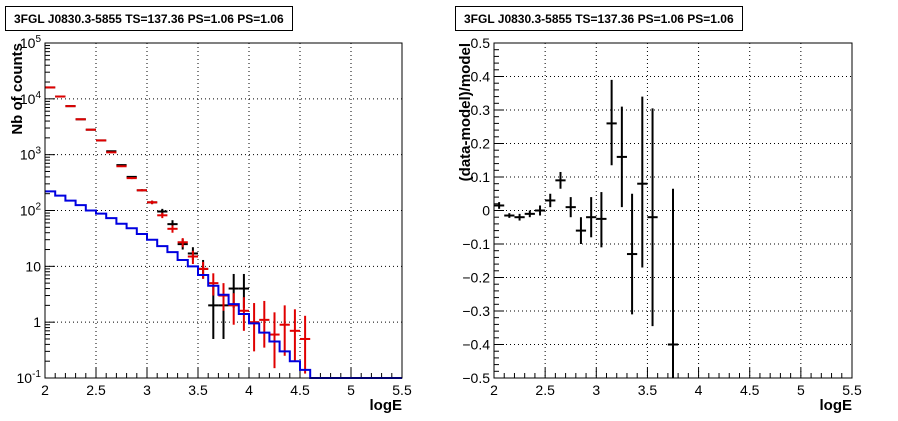 The height and width of the screenshot is (421, 898). I want to click on y-axis-label: Nb of counts, so click(17, 89).